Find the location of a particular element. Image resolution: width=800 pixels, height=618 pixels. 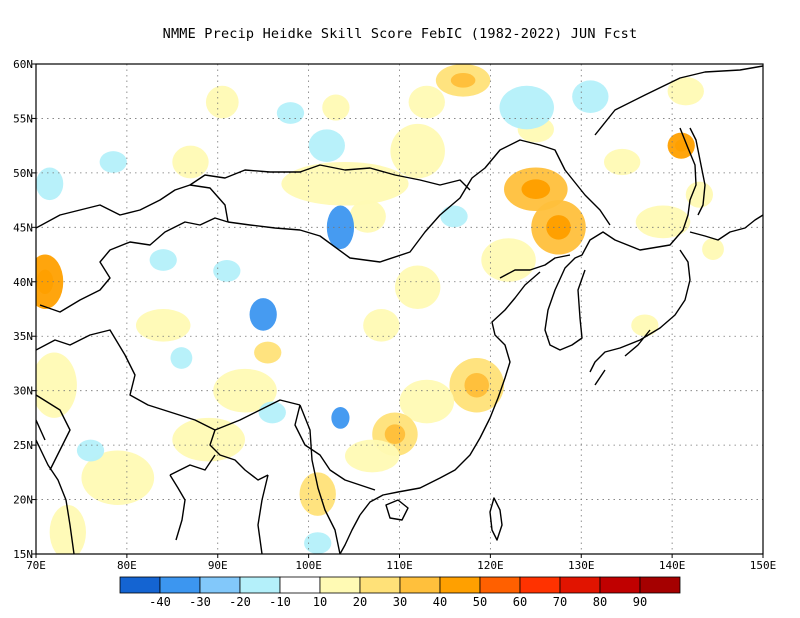

coastline-india-west is located at coordinates (55, 496).